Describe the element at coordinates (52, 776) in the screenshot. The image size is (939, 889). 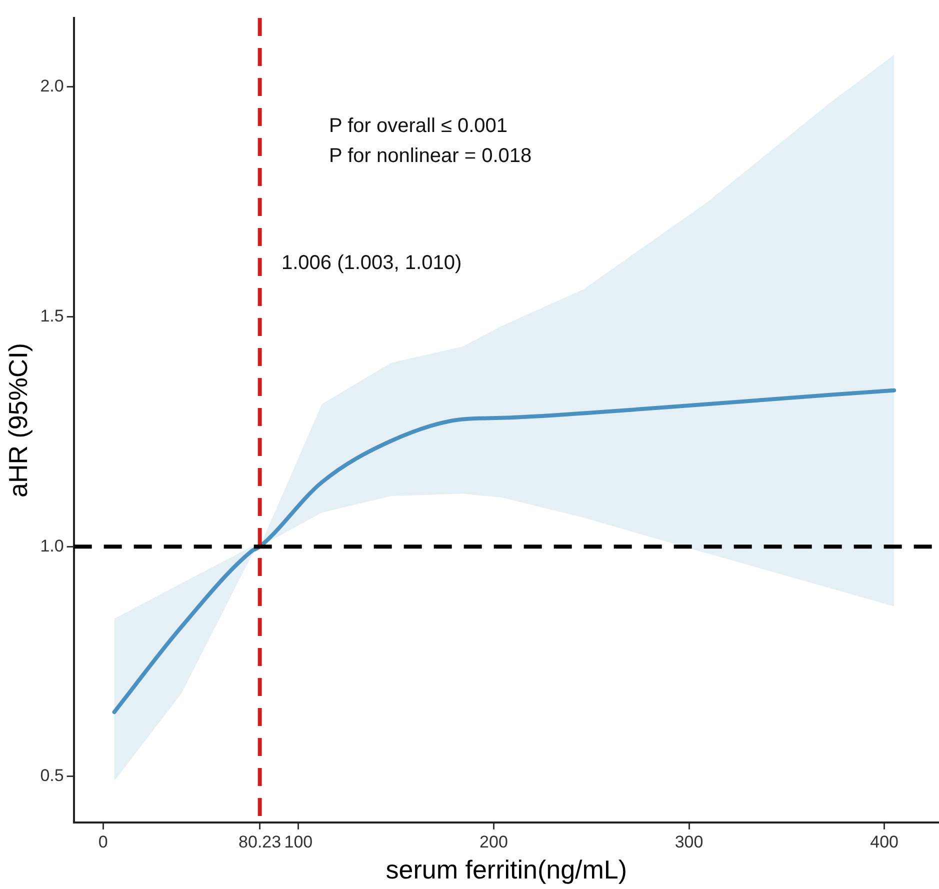
I see `y-tick-label: 0.5` at that location.